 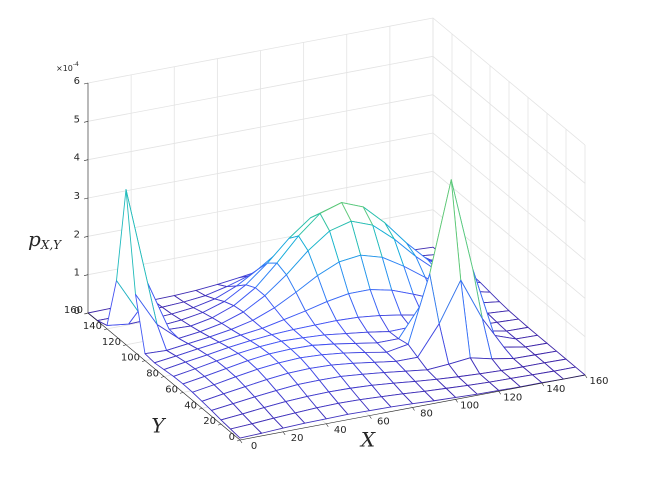 I want to click on z-axis-label: pX,Y, so click(x=45, y=239).